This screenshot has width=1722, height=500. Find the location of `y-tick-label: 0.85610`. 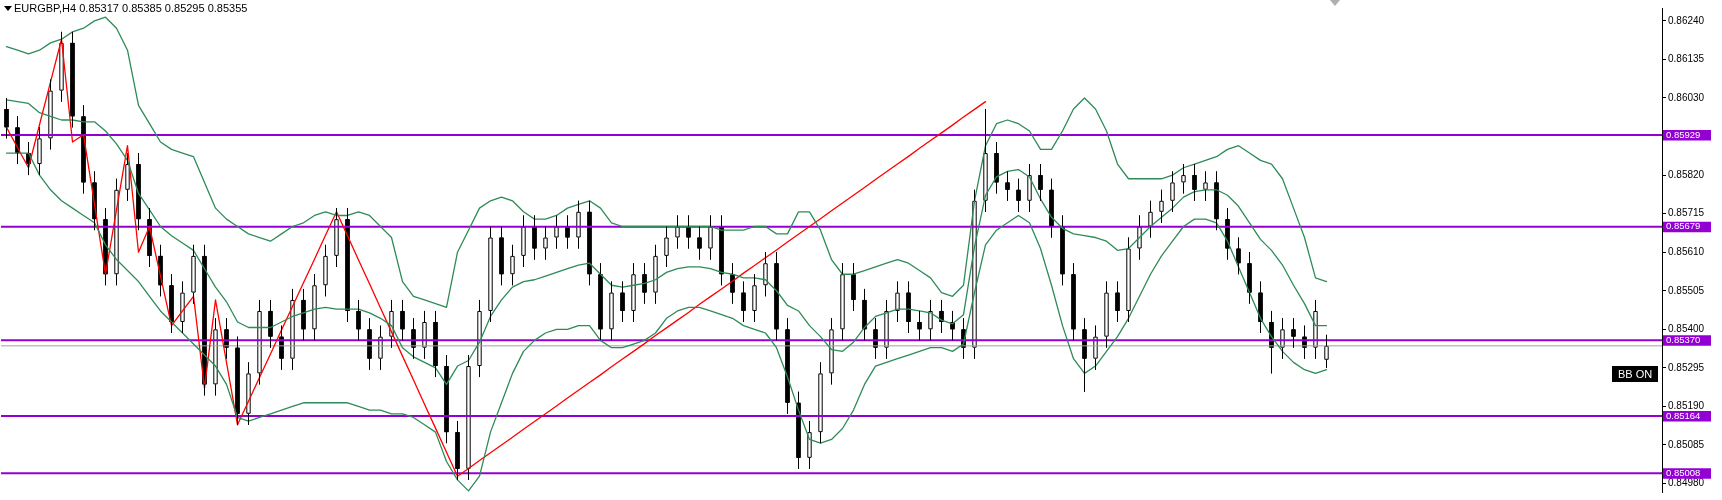

y-tick-label: 0.85610 is located at coordinates (1686, 251).